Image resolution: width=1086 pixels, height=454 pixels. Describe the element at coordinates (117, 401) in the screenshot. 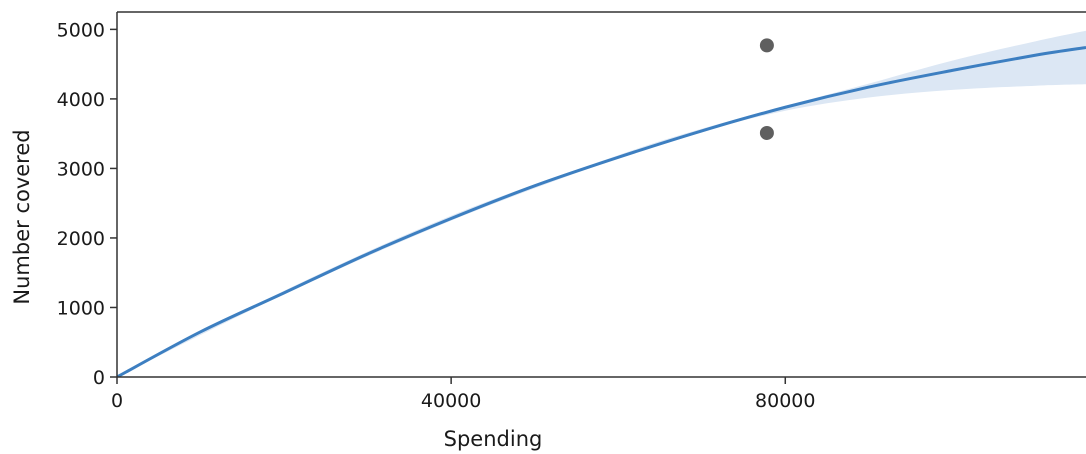

I see `x-tick-label: 0` at that location.